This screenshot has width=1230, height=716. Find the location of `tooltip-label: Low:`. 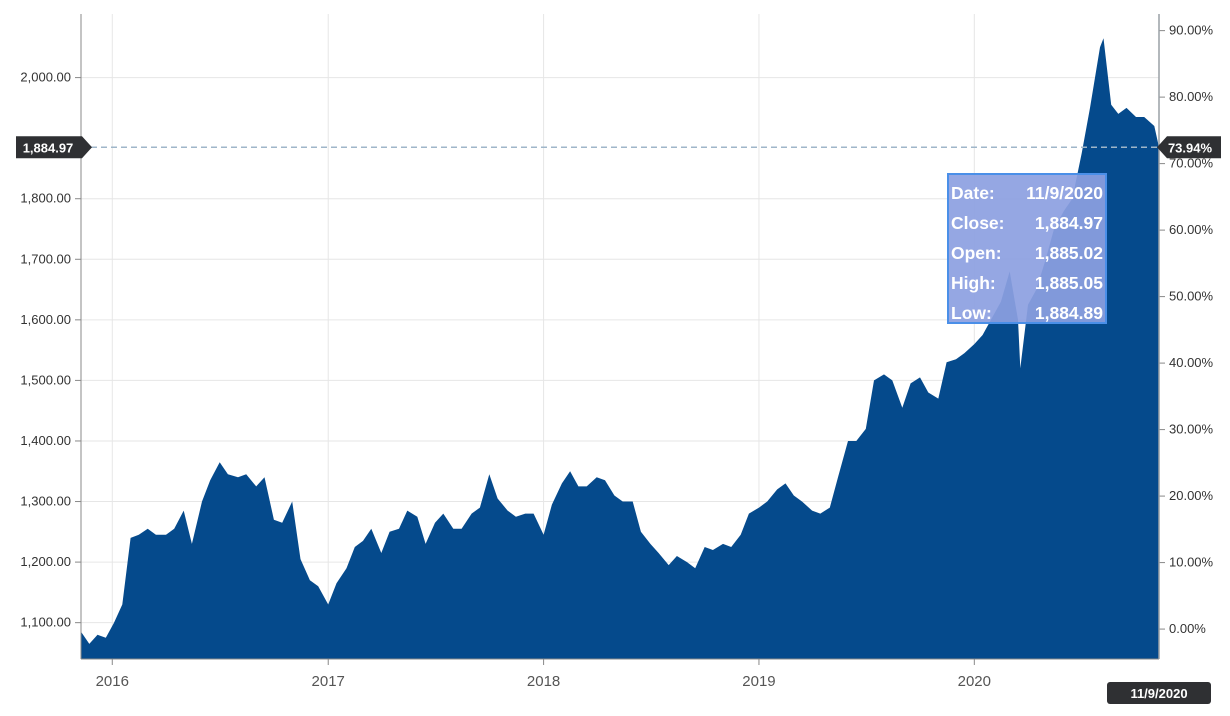

tooltip-label: Low: is located at coordinates (971, 313).